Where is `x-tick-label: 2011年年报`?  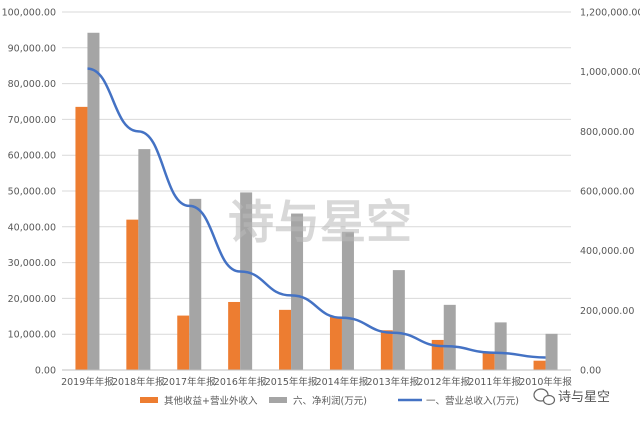 x-tick-label: 2011年年报 is located at coordinates (494, 382).